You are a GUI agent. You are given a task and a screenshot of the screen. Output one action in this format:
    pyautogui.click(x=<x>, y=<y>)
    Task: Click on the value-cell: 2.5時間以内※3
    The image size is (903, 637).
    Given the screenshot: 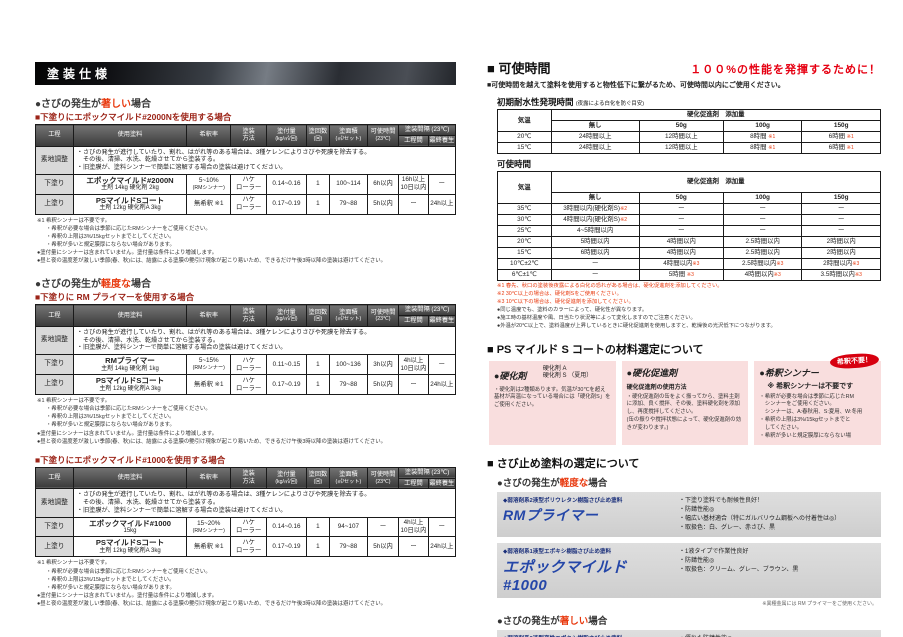 What is the action you would take?
    pyautogui.click(x=762, y=264)
    